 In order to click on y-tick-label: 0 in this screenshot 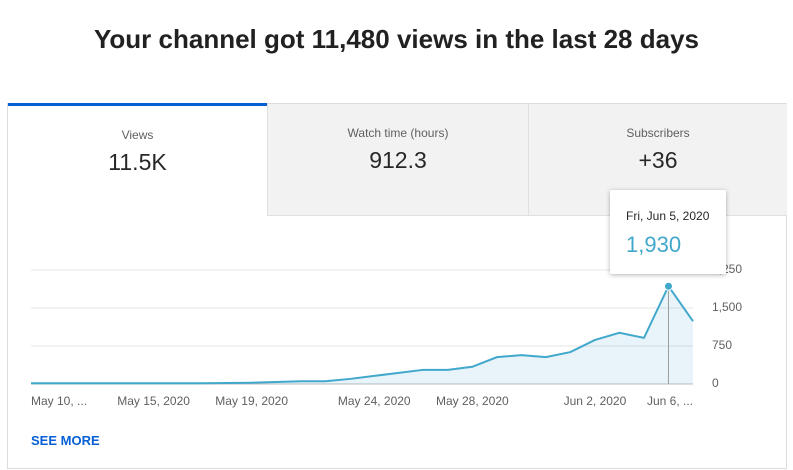, I will do `click(715, 383)`.